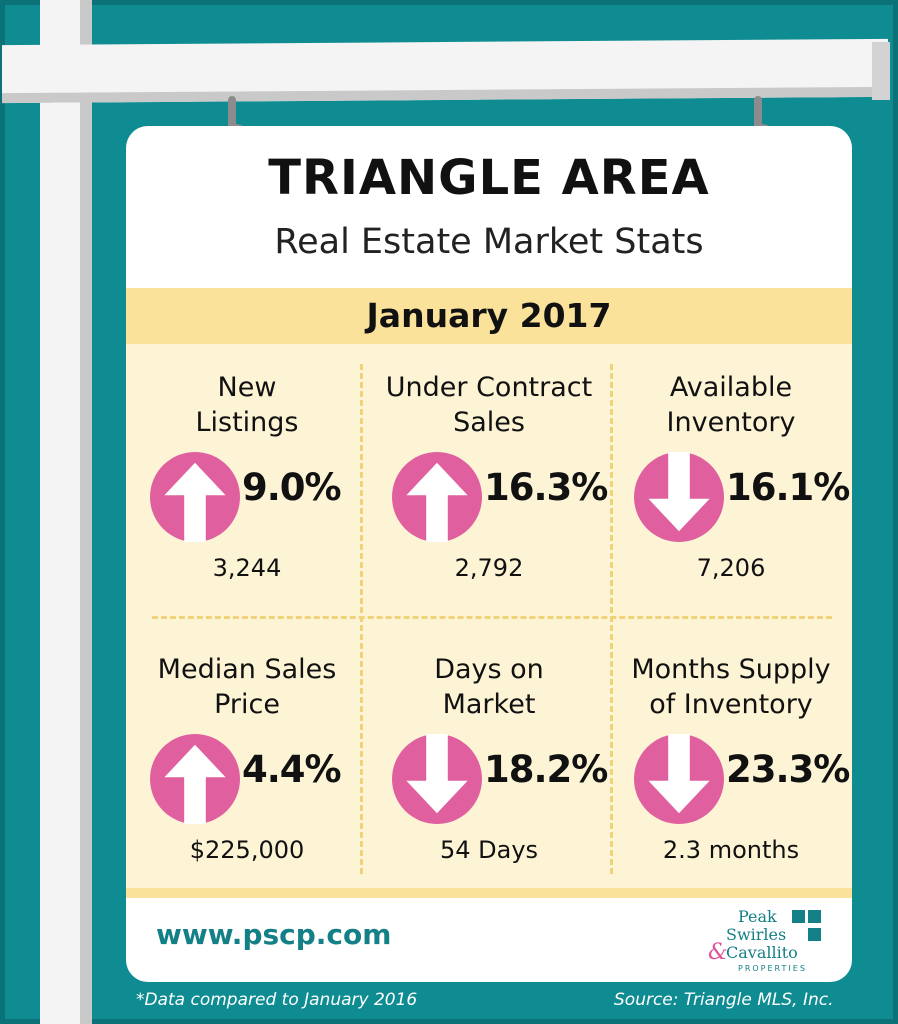 Image resolution: width=898 pixels, height=1024 pixels. What do you see at coordinates (247, 687) in the screenshot?
I see `stat-label: Median Sales Price` at bounding box center [247, 687].